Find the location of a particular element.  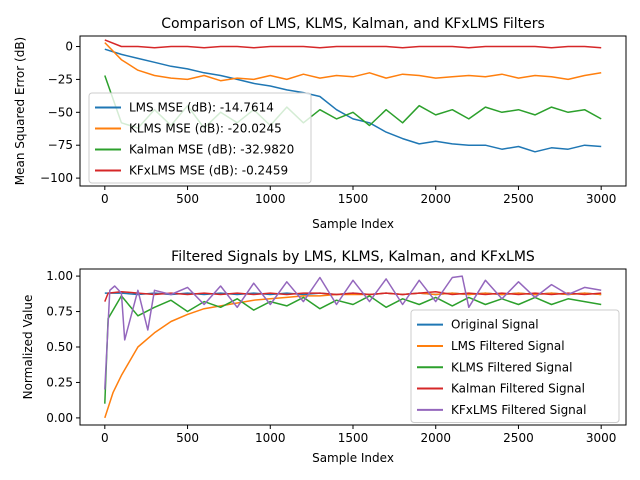

chart-top-legend-box is located at coordinates (200, 138).